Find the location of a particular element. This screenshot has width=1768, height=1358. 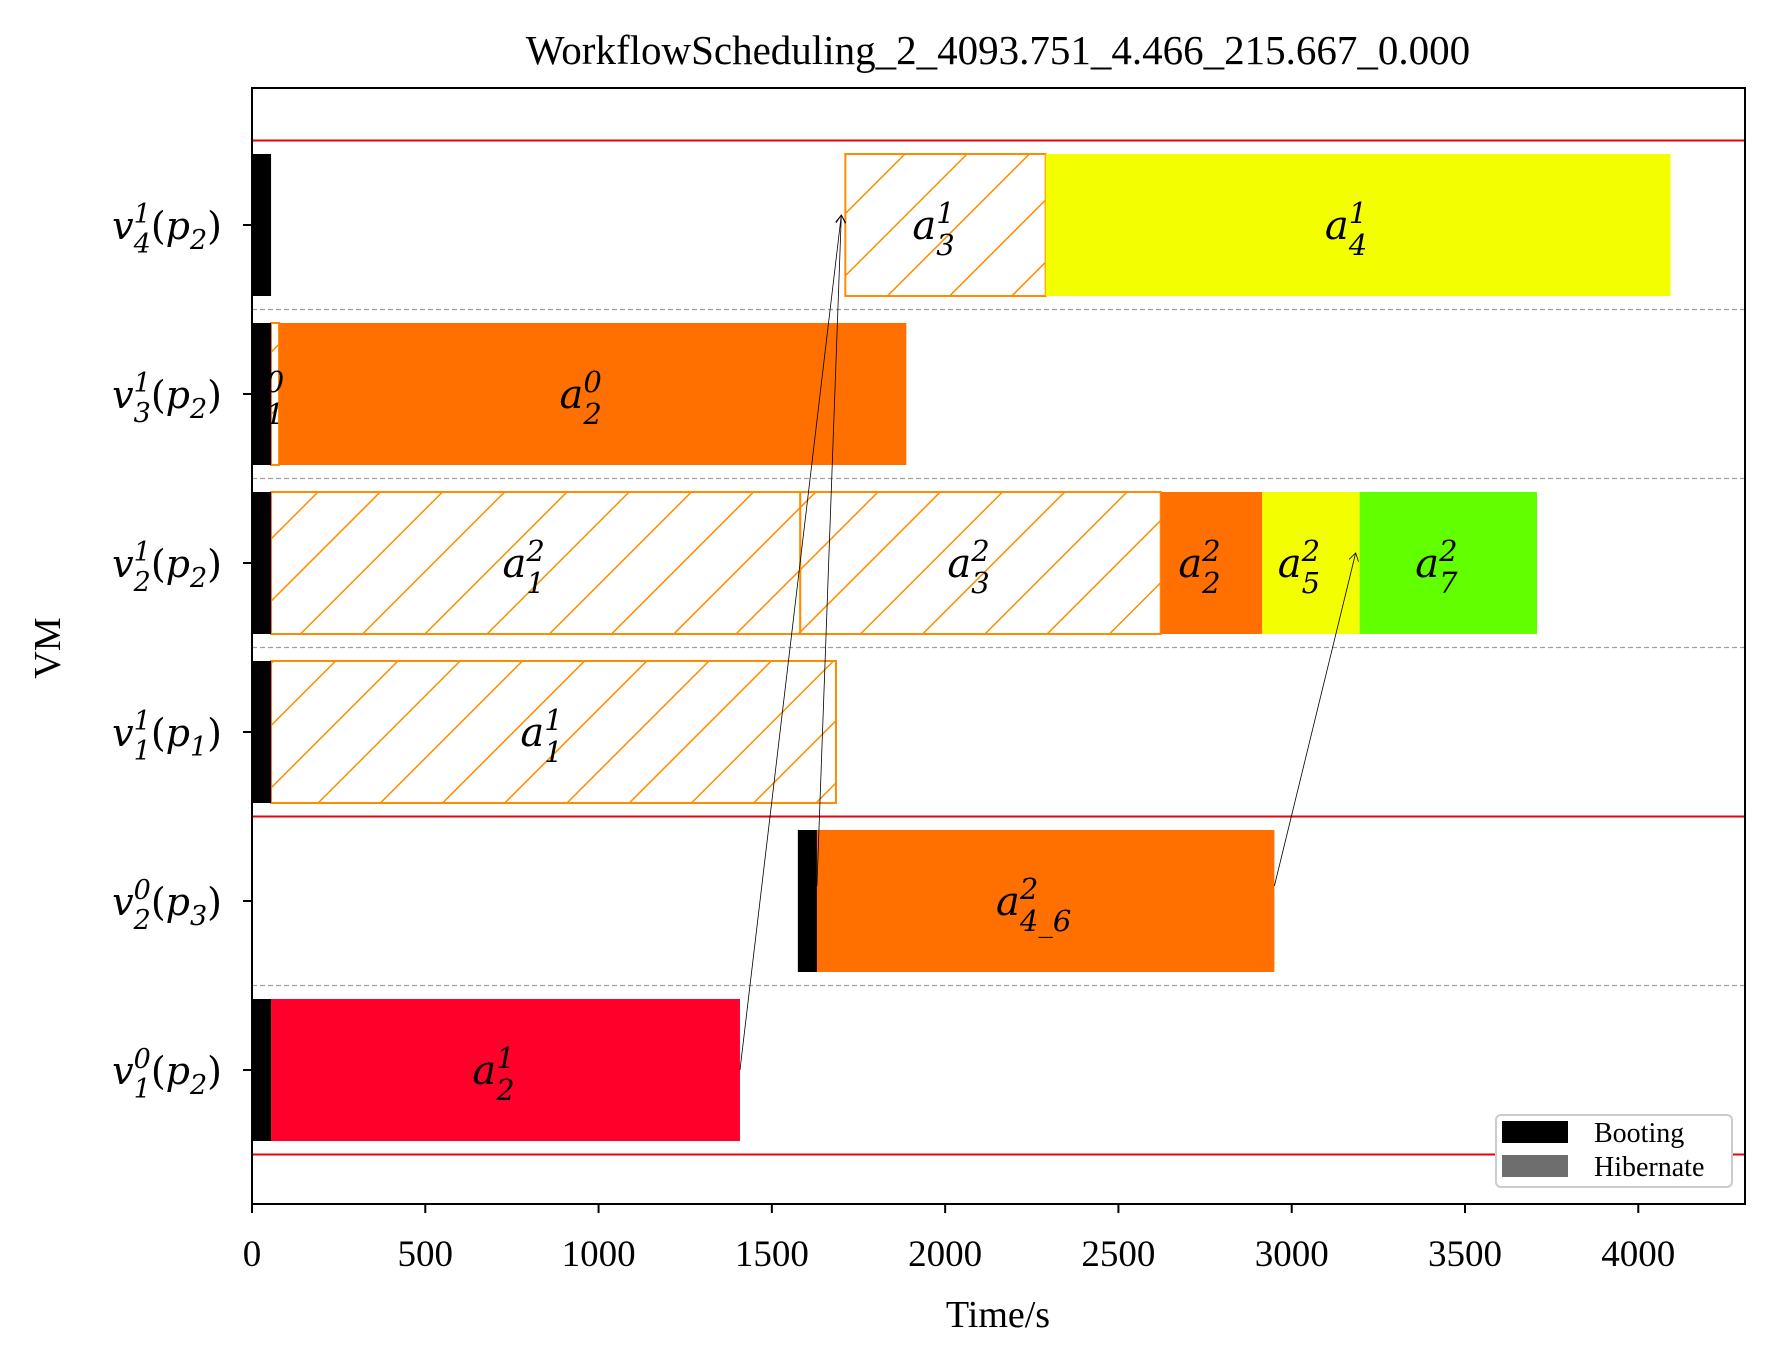

legend-label-booting: Booting is located at coordinates (1639, 1133).